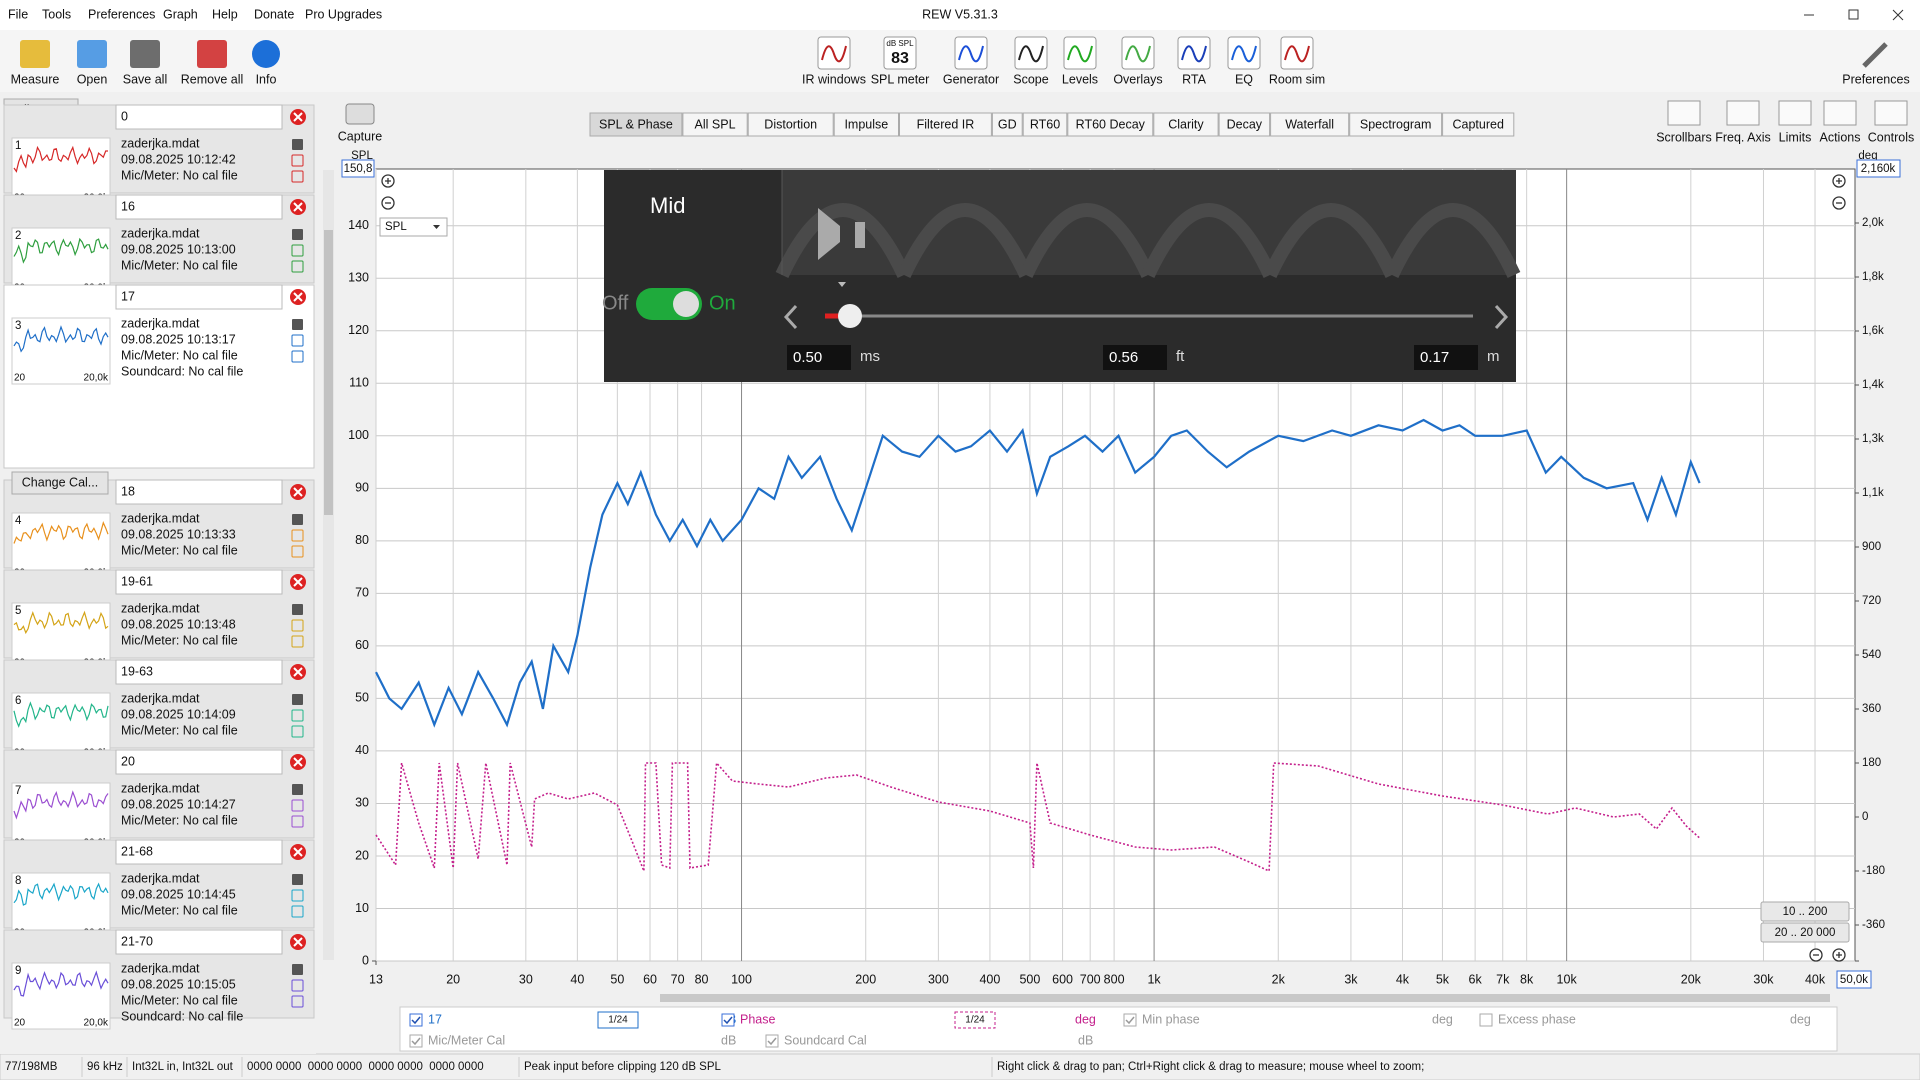  I want to click on menu-item: Pro Upgrades, so click(343, 14).